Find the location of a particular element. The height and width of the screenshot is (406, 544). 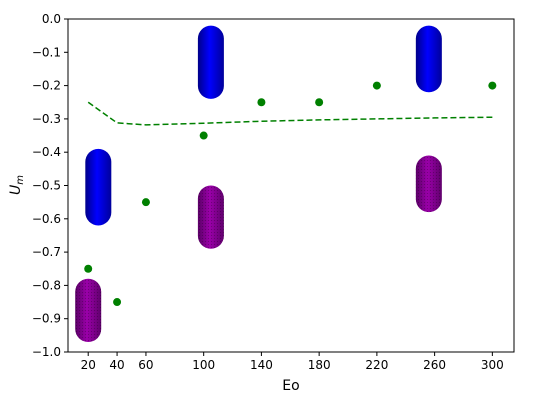

y-tick-label-3: −0.3 is located at coordinates (46, 119).